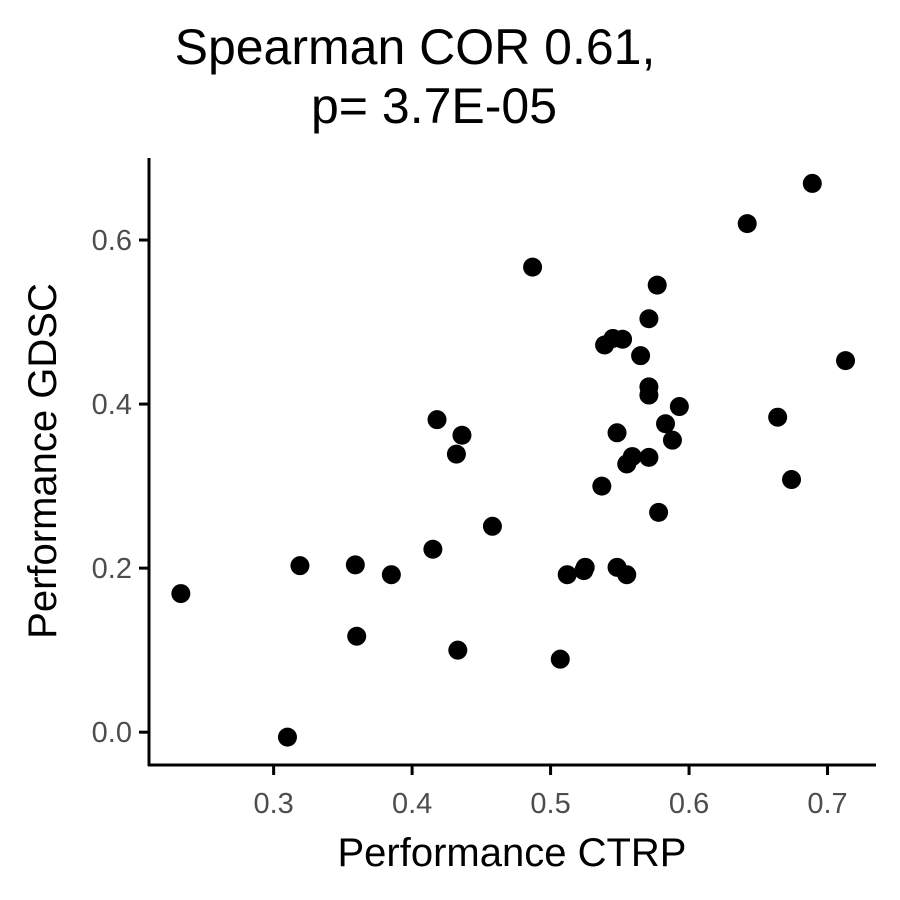 Image resolution: width=900 pixels, height=900 pixels. I want to click on chart-title-line-1: Spearman COR 0.61,, so click(415, 47).